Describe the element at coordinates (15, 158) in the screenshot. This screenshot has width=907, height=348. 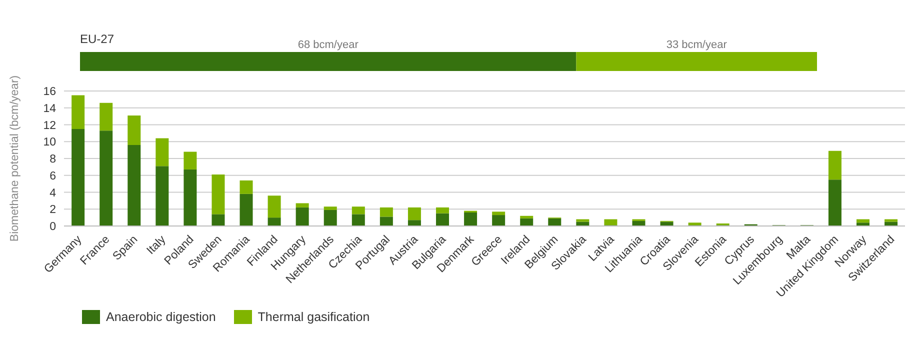
I see `y-axis-title: Biomethane potential (bcm/year)` at that location.